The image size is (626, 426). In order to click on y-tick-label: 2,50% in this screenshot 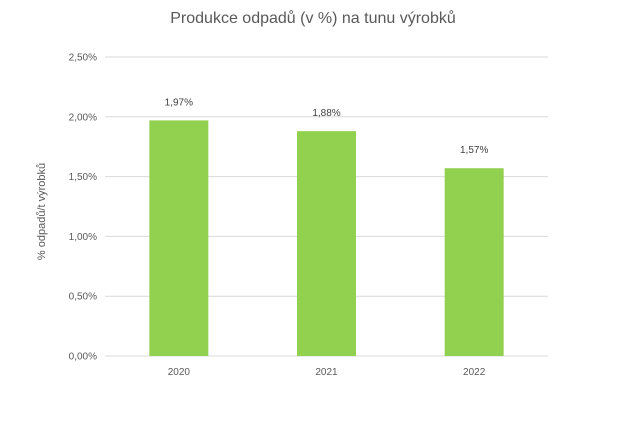, I will do `click(83, 58)`.